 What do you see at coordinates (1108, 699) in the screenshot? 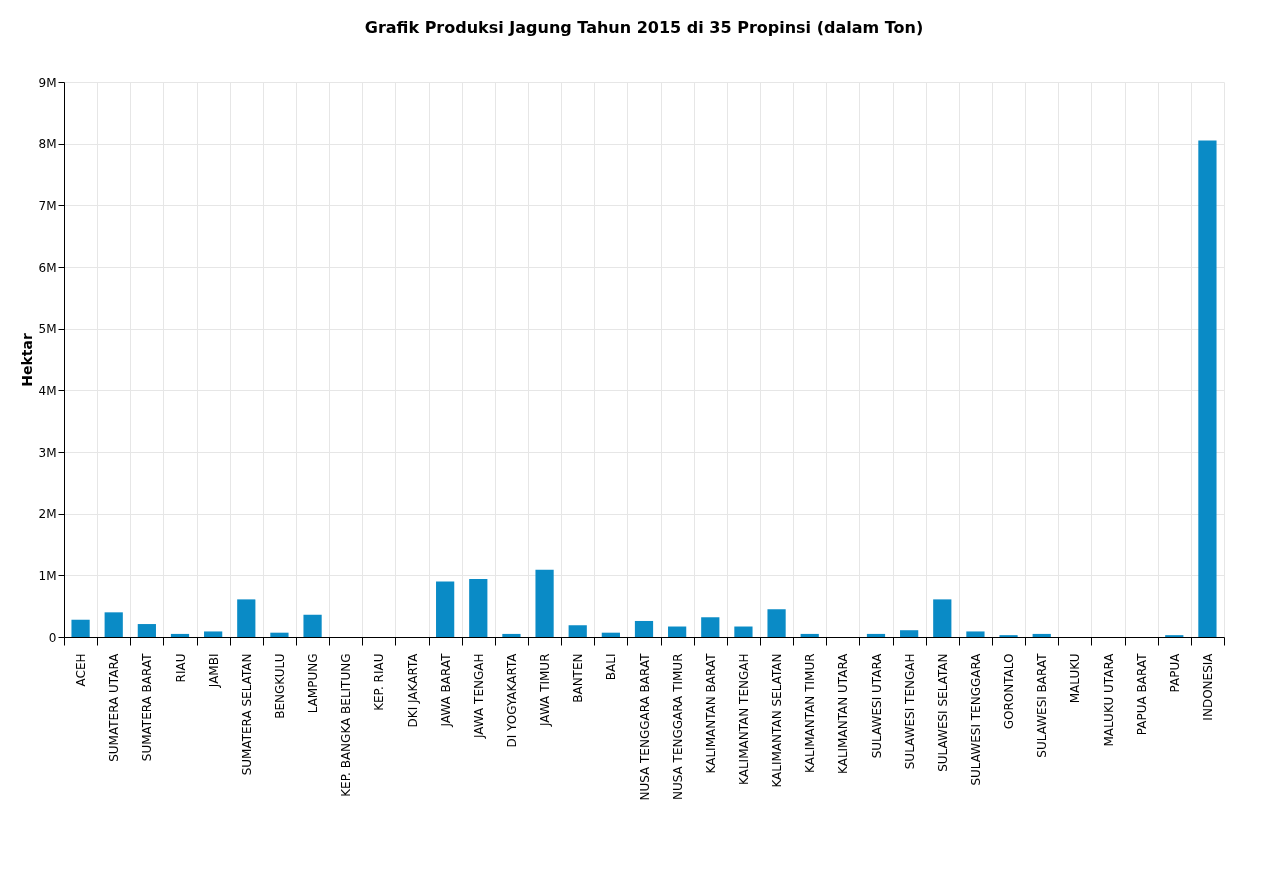
I see `x-tick-label: MALUKU UTARA` at bounding box center [1108, 699].